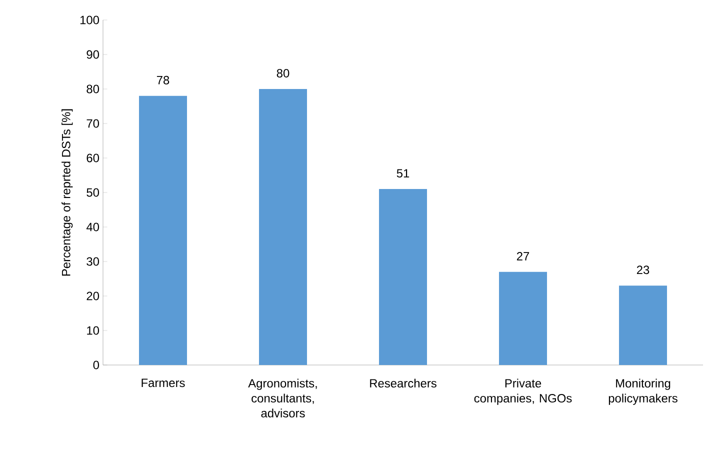 The width and height of the screenshot is (705, 450). Describe the element at coordinates (67, 192) in the screenshot. I see `y-axis-title: Percentage of reprted DSTs [%]` at that location.